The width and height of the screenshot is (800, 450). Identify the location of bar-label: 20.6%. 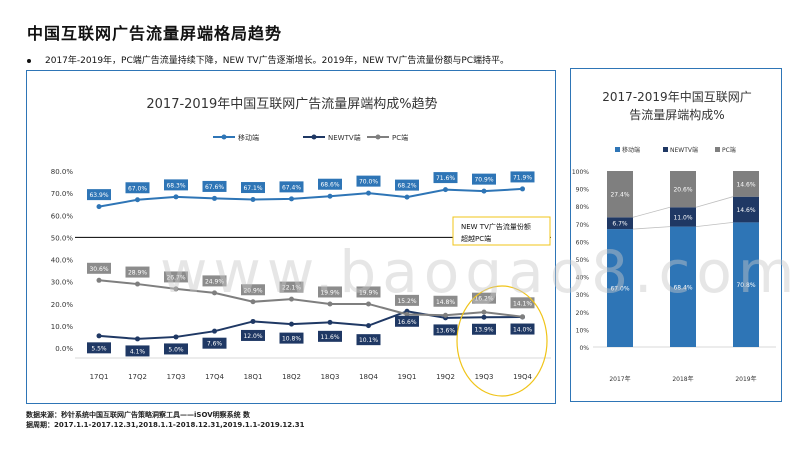
(682, 190).